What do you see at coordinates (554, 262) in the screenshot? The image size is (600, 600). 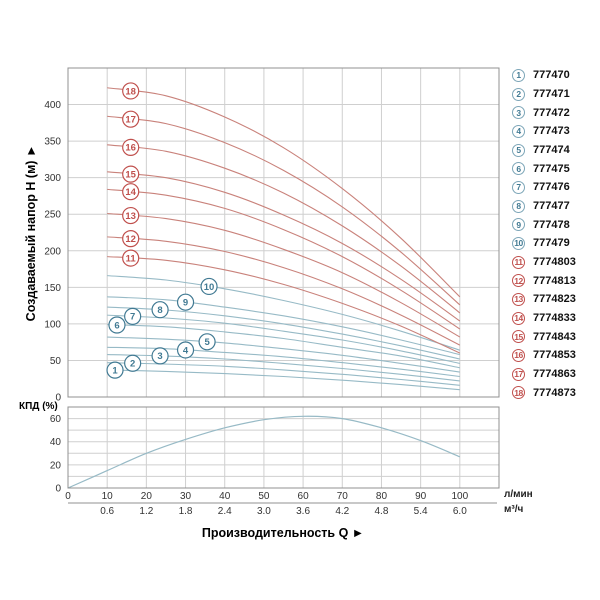 I see `legend-product-code: 7774803` at bounding box center [554, 262].